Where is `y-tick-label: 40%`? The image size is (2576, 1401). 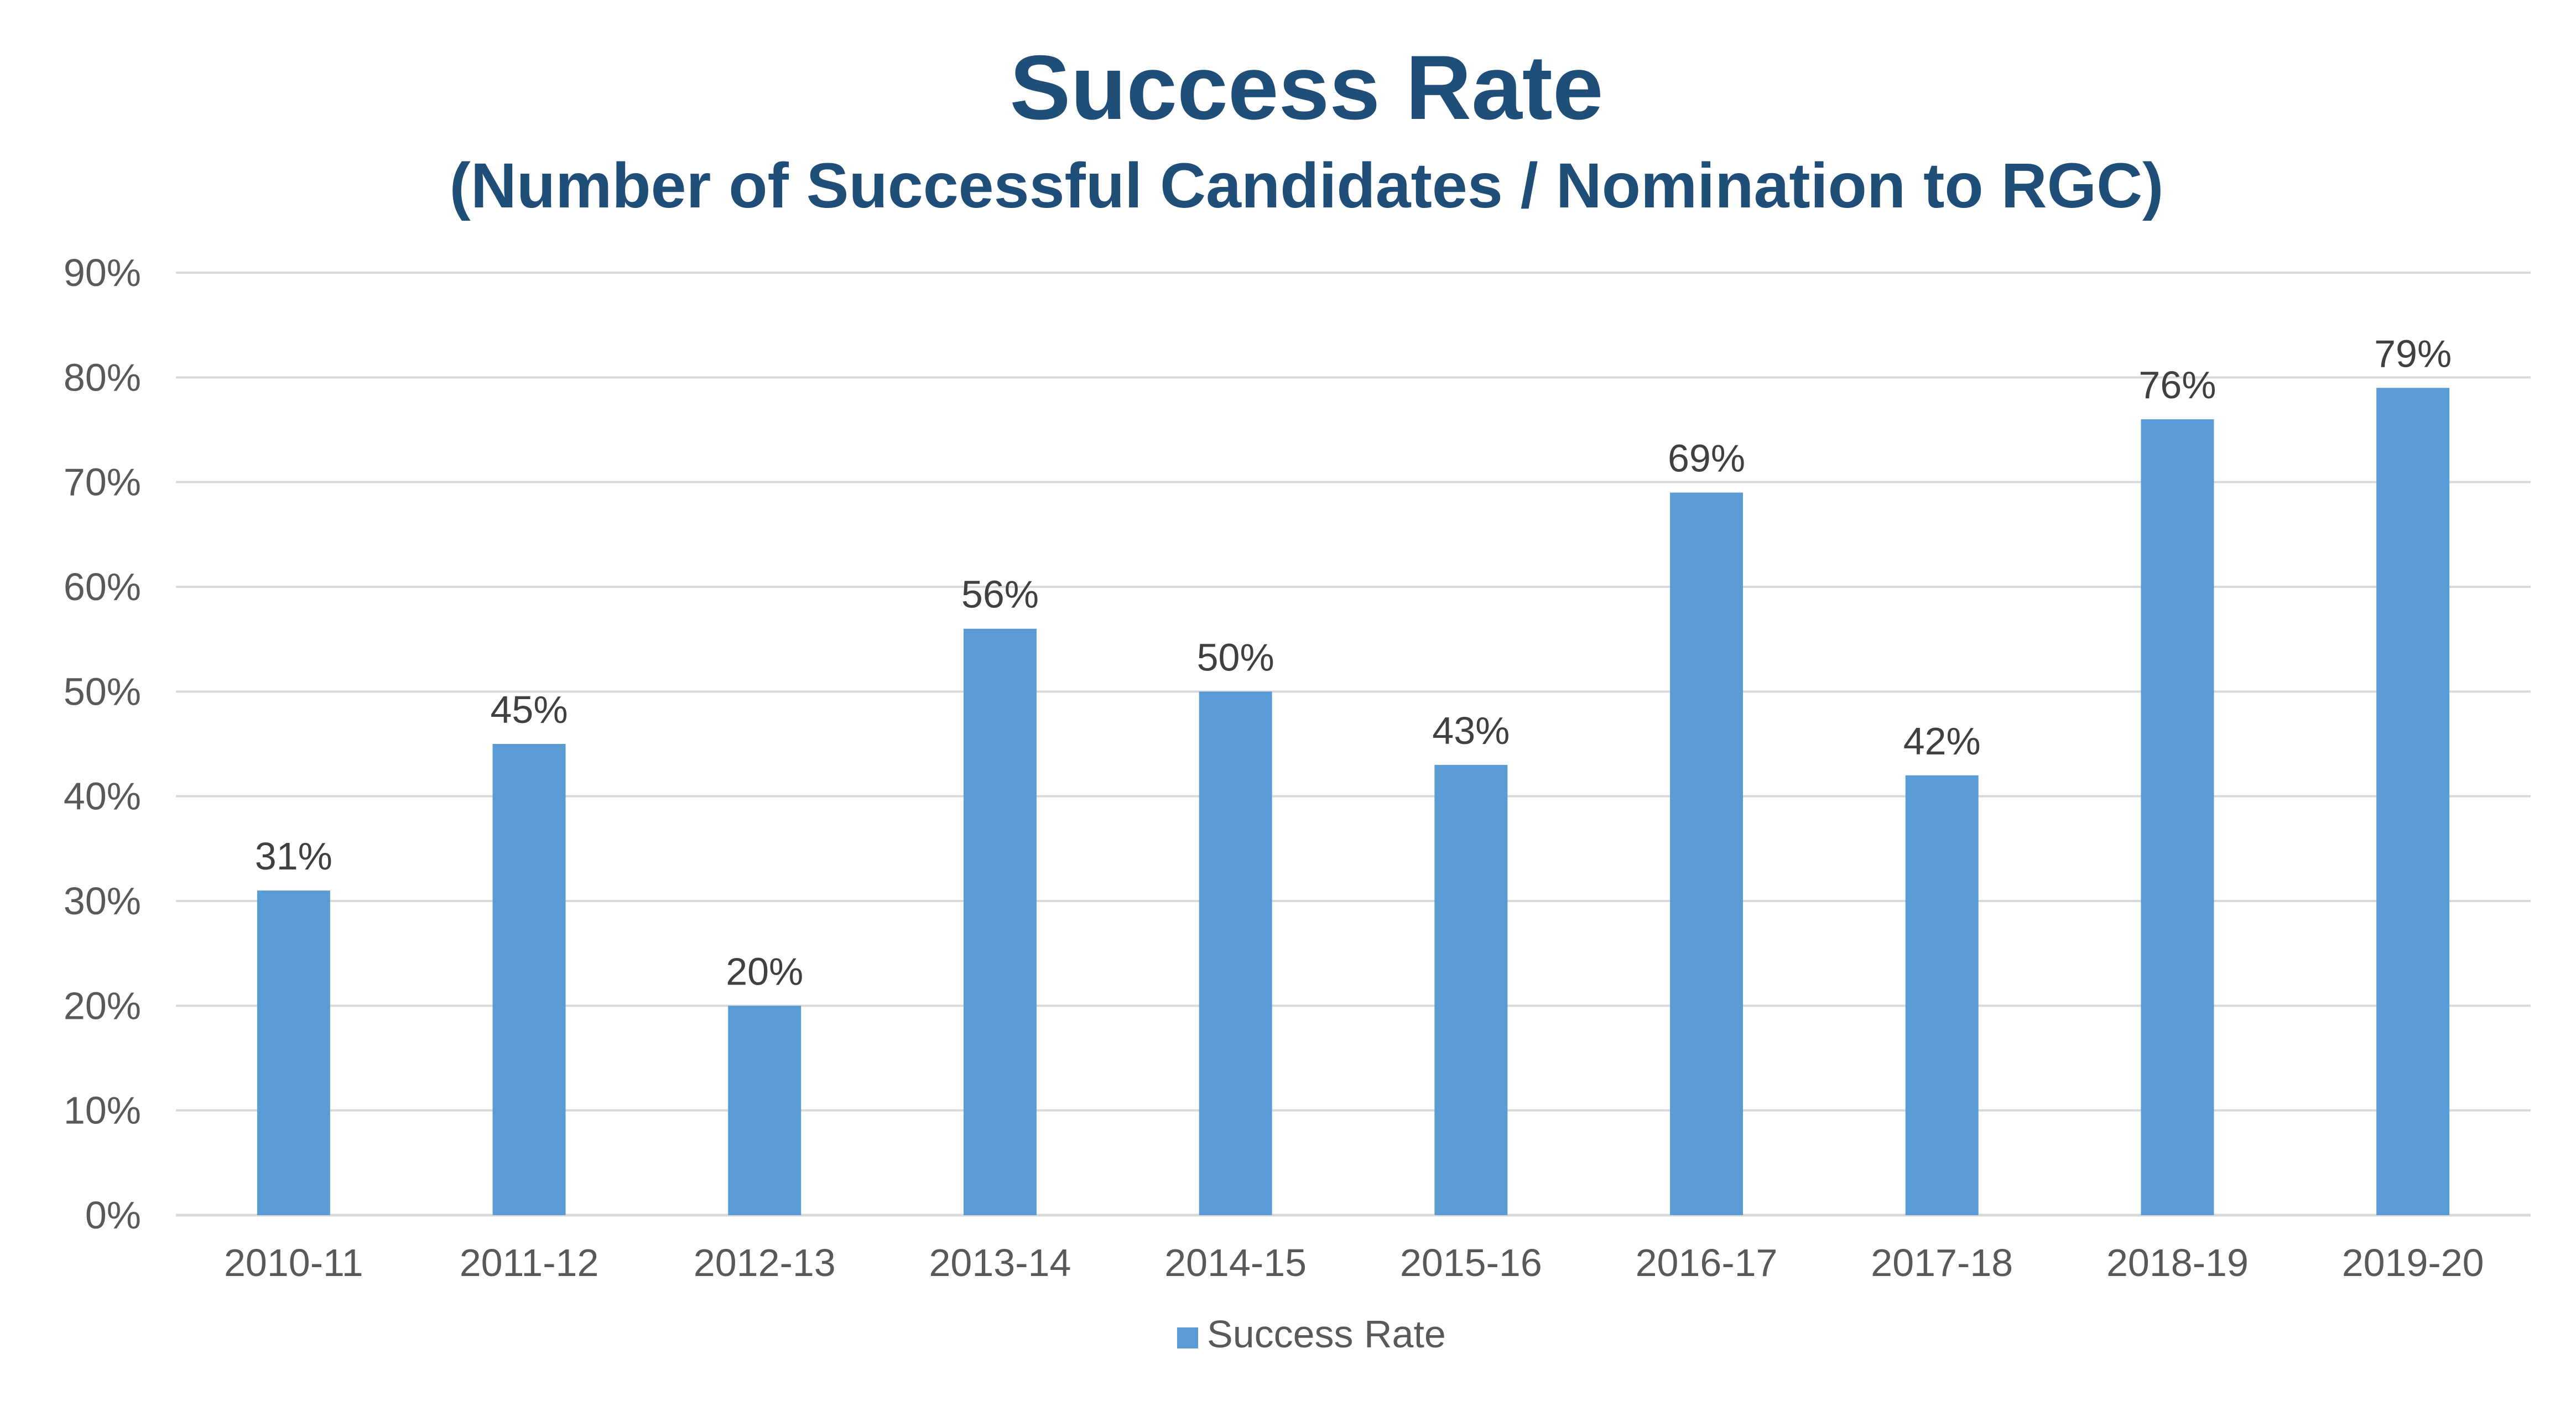
y-tick-label: 40% is located at coordinates (102, 796).